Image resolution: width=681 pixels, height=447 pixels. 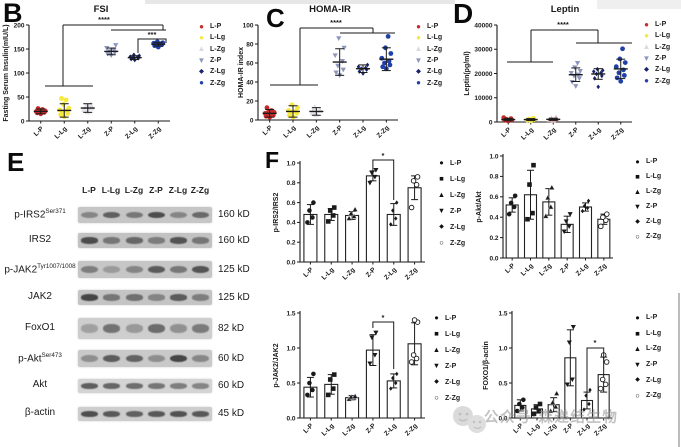 I want to click on legend-label: L-P, so click(x=433, y=27).